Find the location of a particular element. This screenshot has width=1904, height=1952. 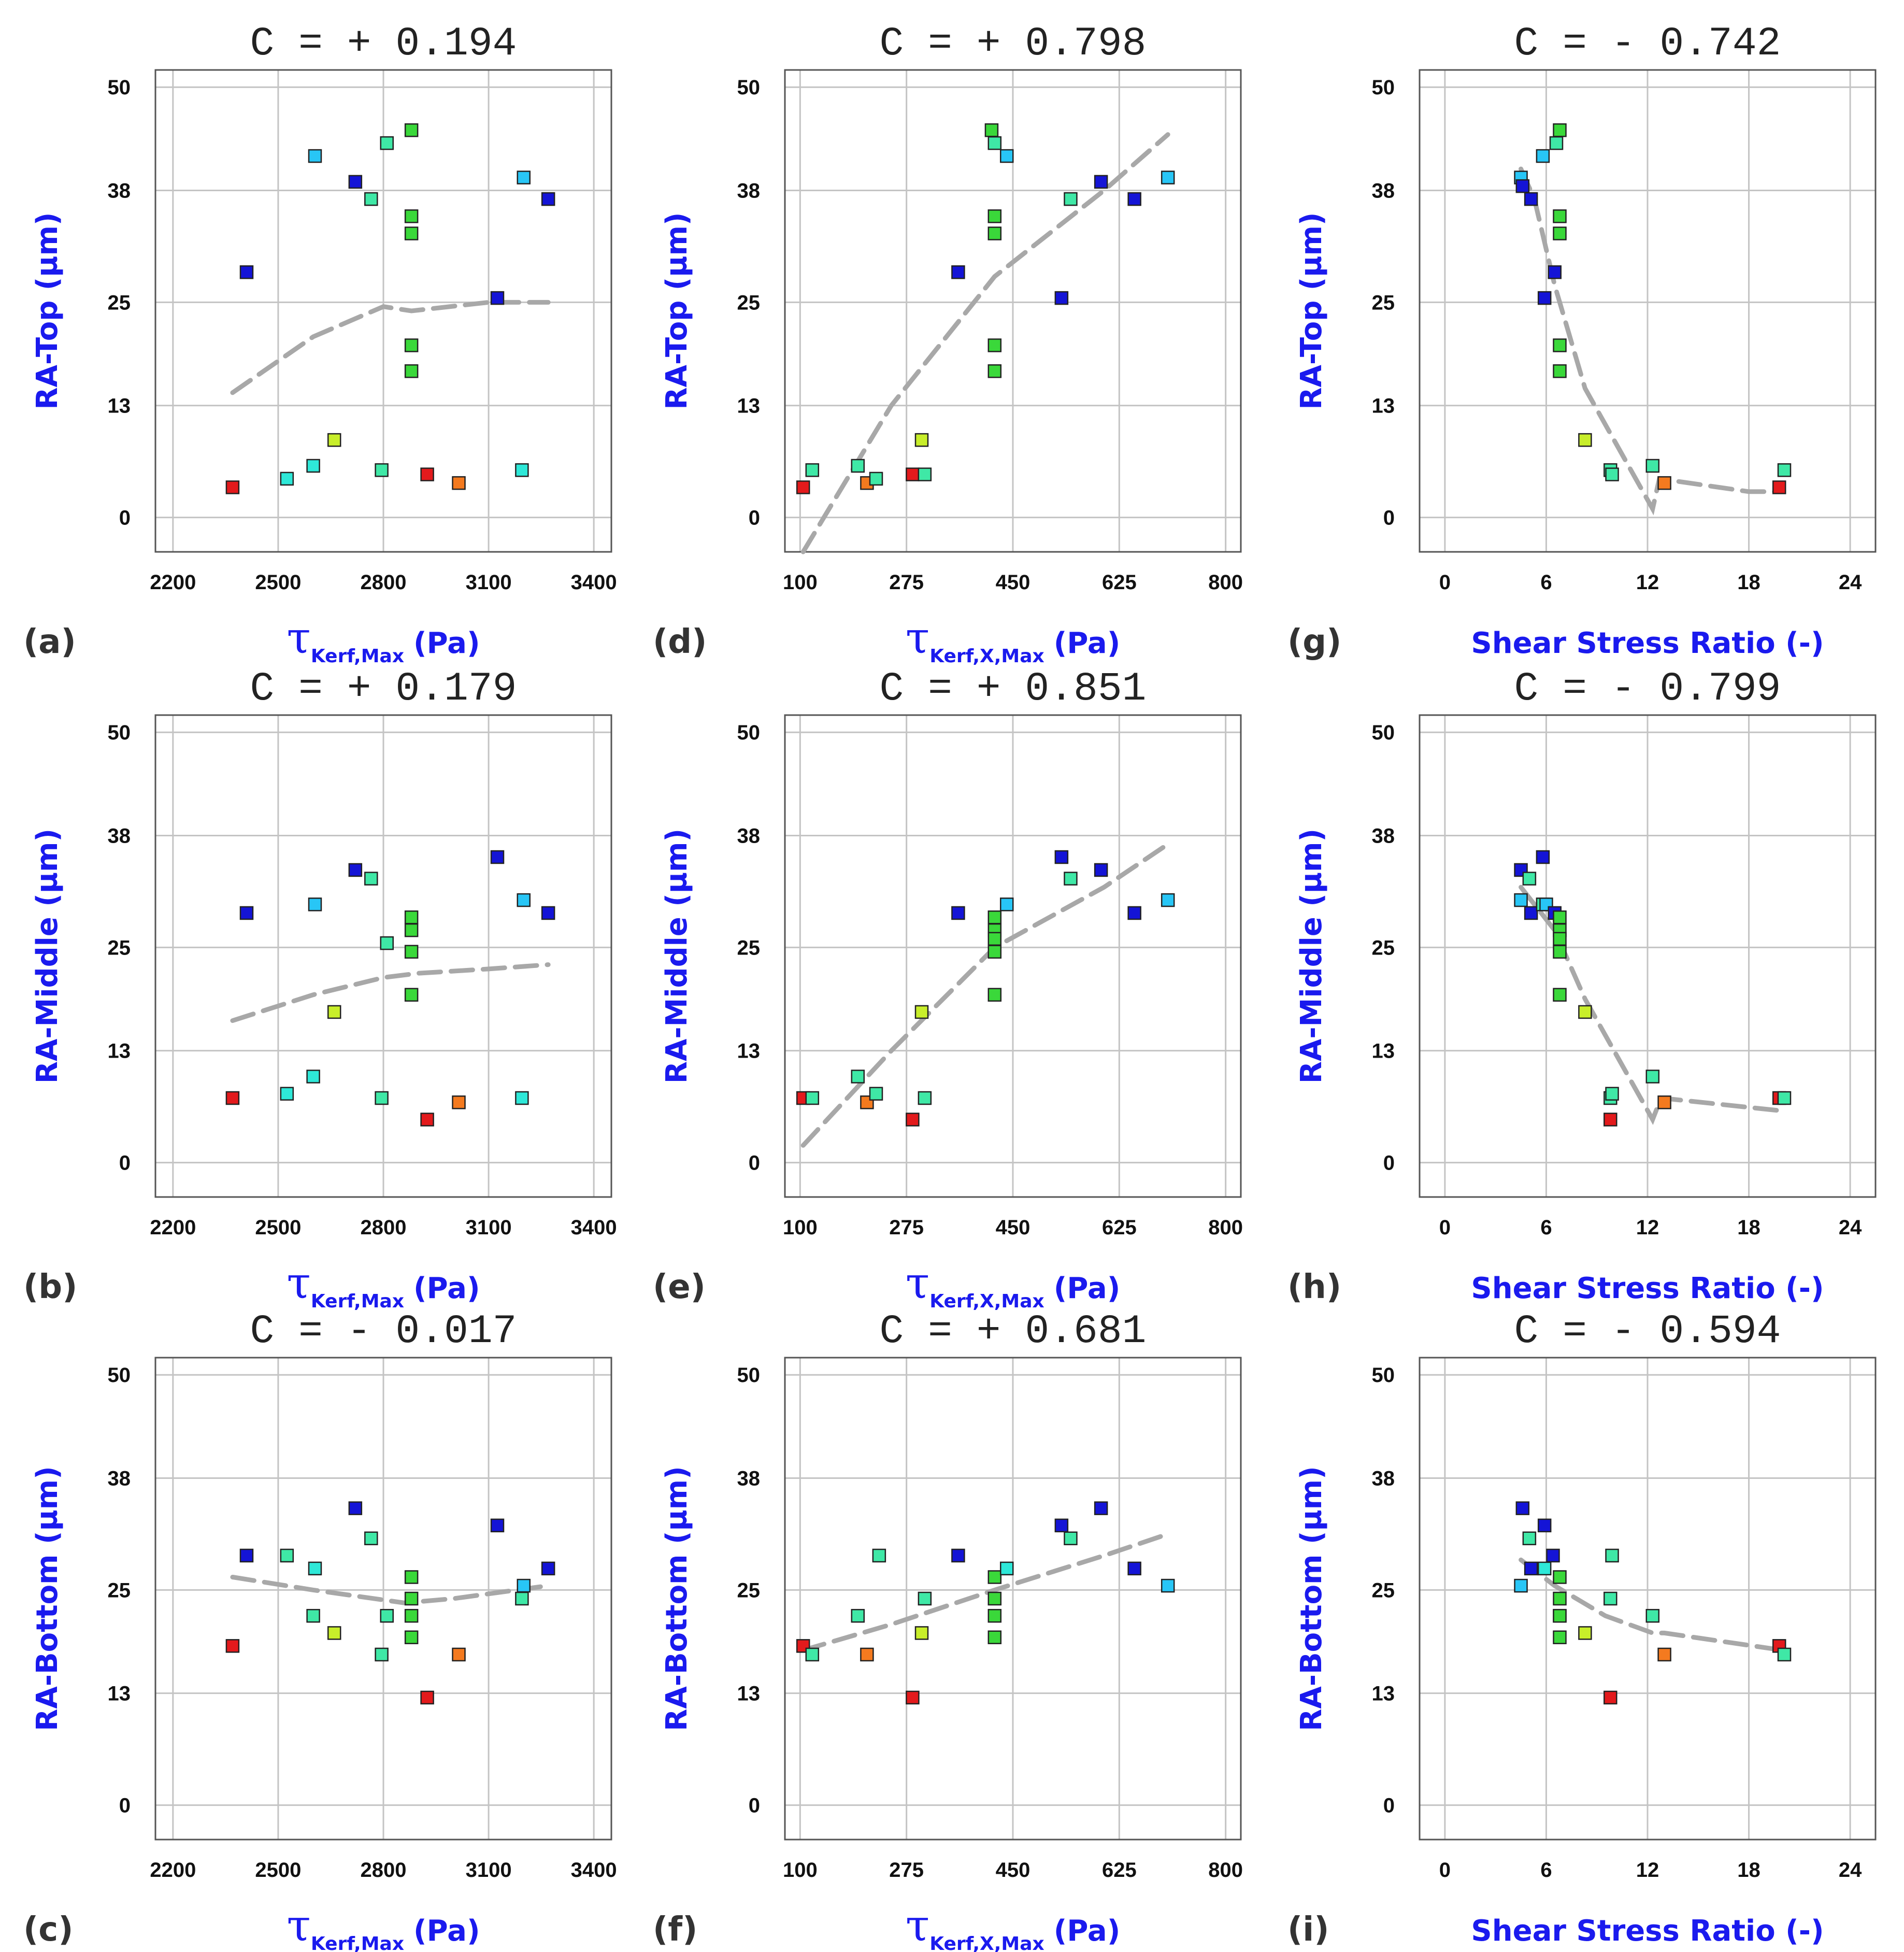

x-tick-label: 100 is located at coordinates (800, 1227).